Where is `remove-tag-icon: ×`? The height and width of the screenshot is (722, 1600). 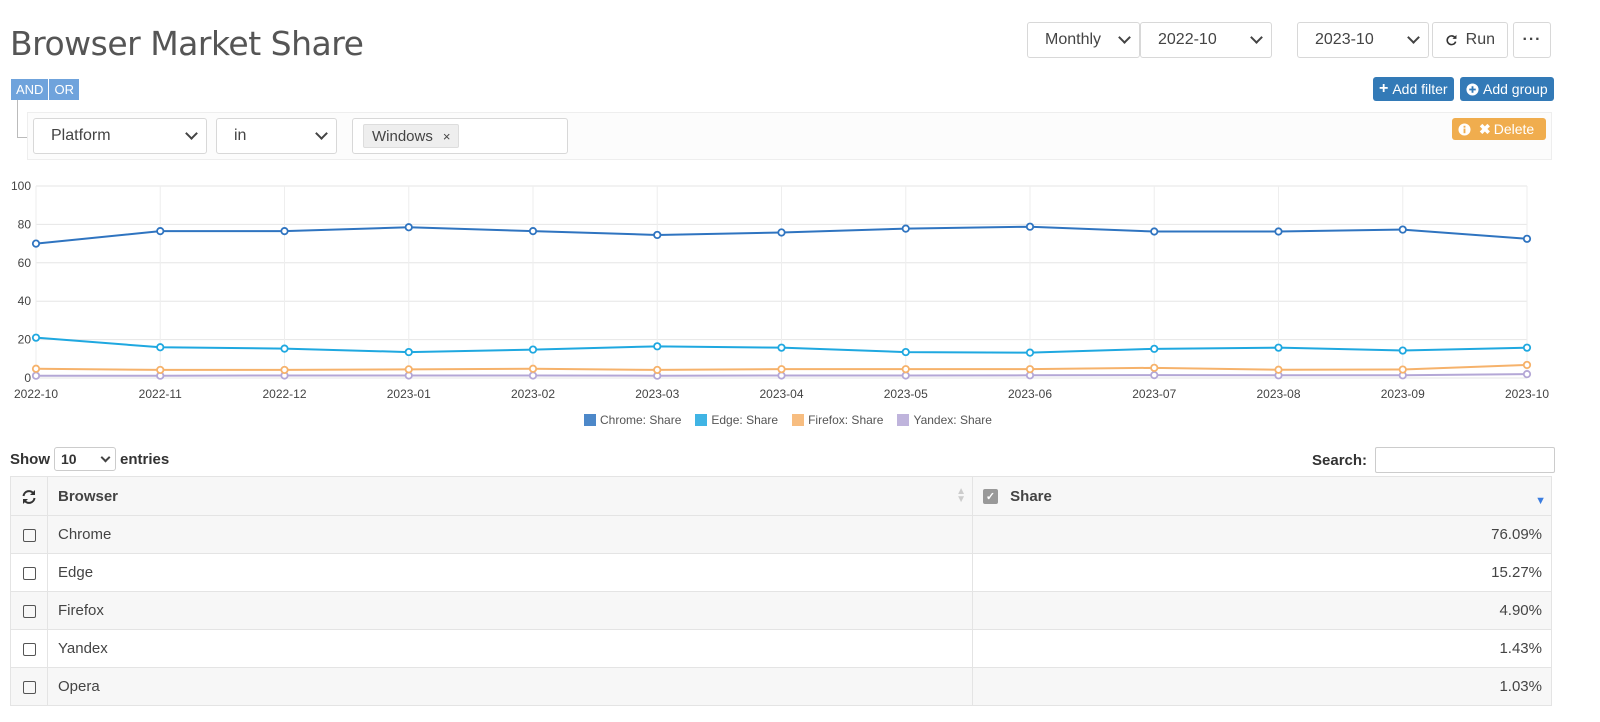 remove-tag-icon: × is located at coordinates (446, 136).